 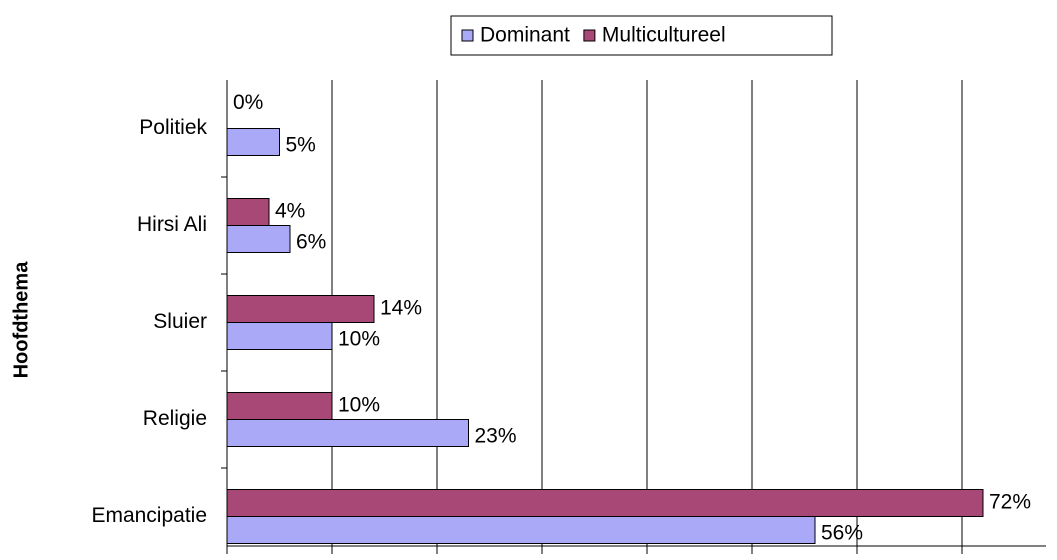 What do you see at coordinates (175, 418) in the screenshot?
I see `y-tick-label: Religie` at bounding box center [175, 418].